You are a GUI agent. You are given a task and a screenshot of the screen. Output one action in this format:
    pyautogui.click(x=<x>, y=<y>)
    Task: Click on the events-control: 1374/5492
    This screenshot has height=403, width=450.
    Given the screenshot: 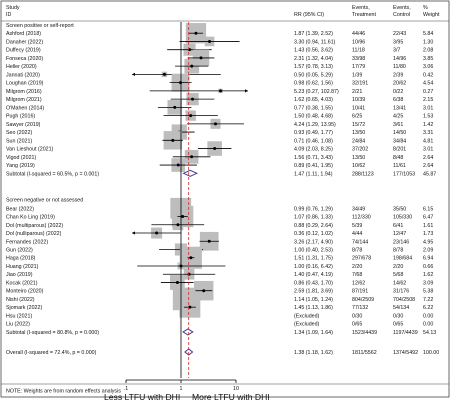 What is the action you would take?
    pyautogui.click(x=405, y=353)
    